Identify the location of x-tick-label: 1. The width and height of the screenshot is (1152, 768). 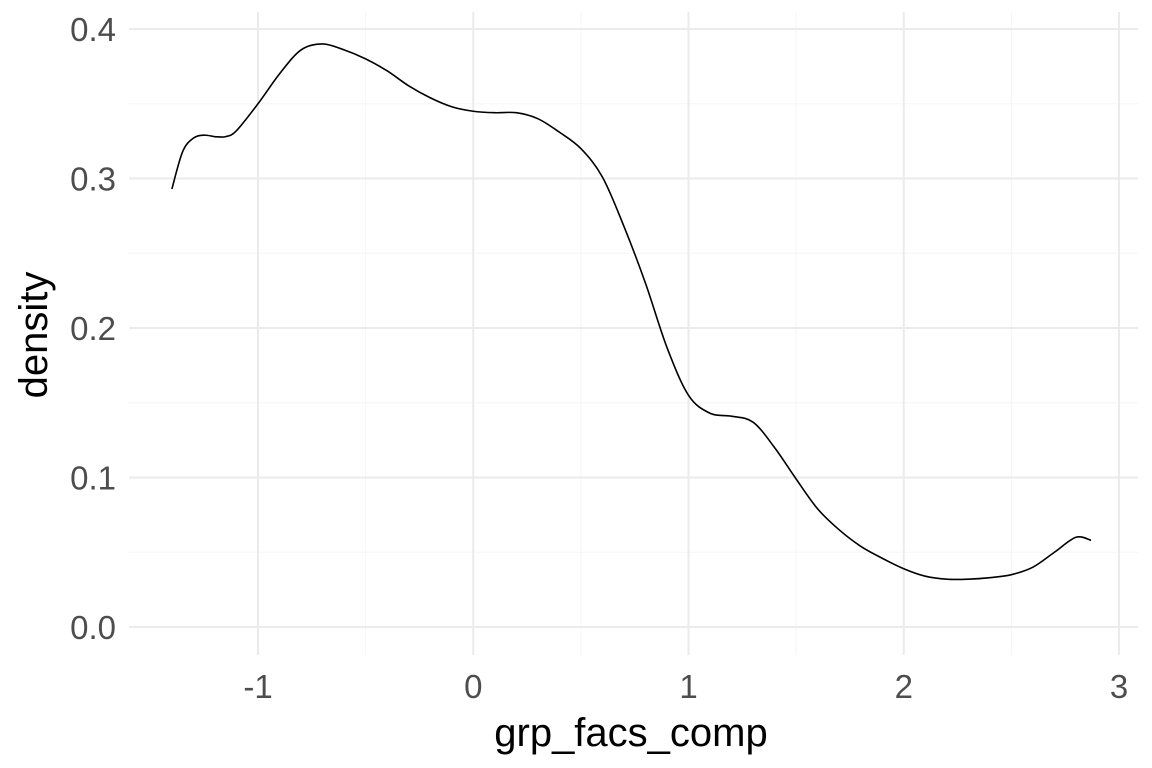
(688, 686).